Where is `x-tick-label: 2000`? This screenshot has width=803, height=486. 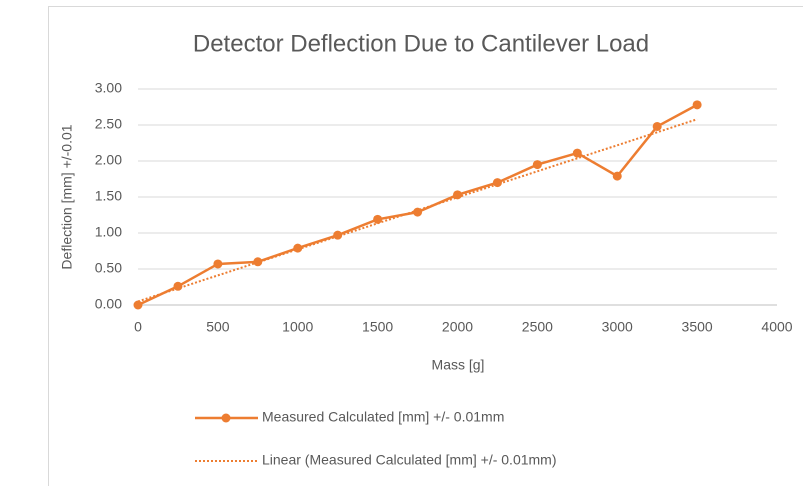 x-tick-label: 2000 is located at coordinates (457, 327).